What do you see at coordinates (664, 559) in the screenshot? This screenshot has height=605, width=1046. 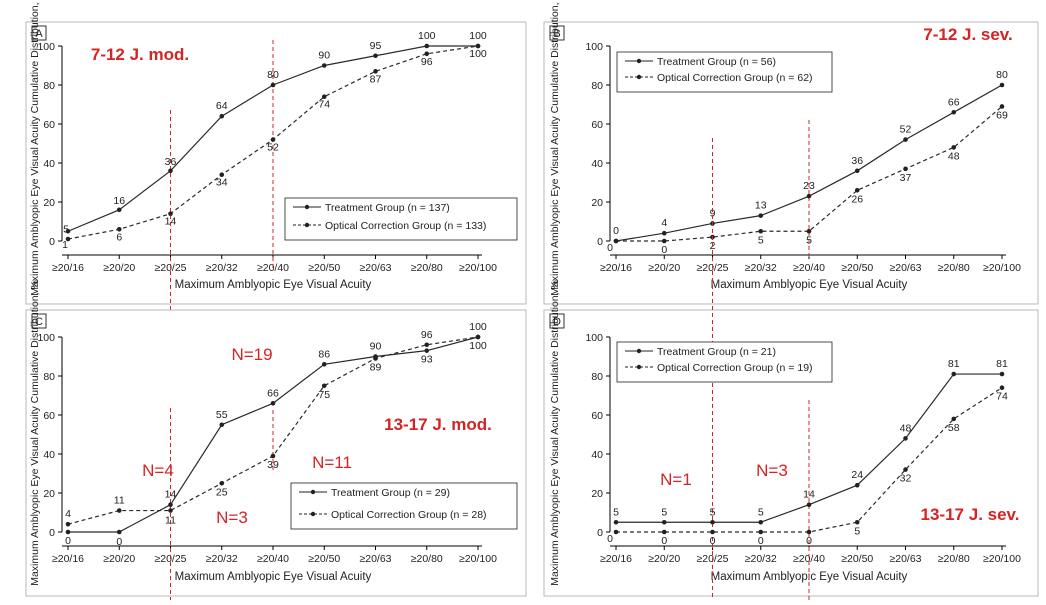 I see `x-tick-label: ≥20/20` at bounding box center [664, 559].